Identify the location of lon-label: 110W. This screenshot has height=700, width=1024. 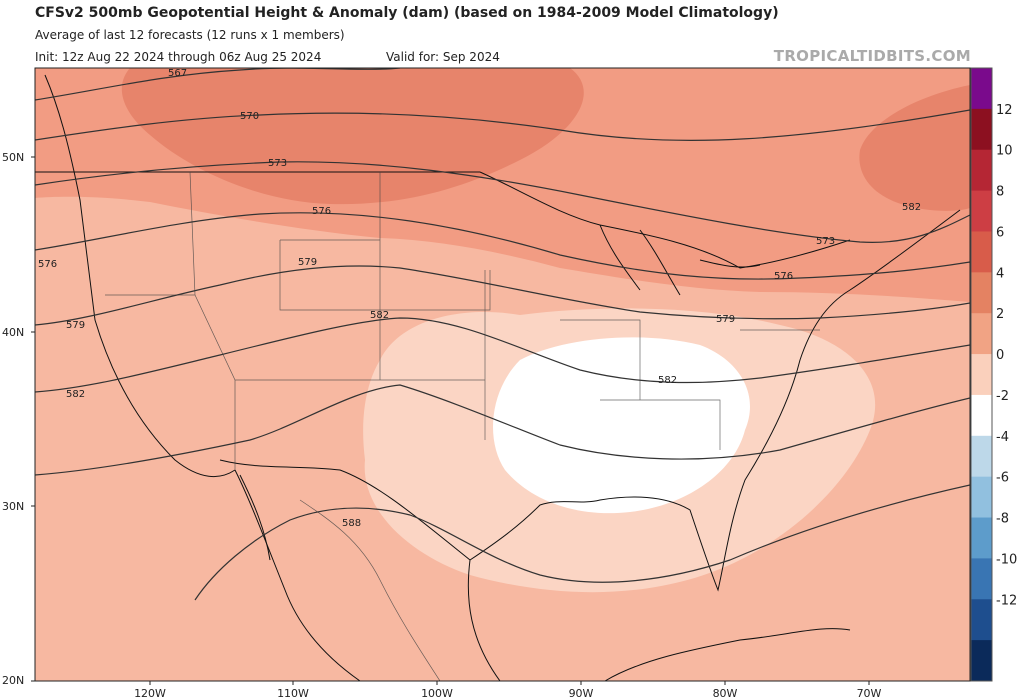
(293, 693).